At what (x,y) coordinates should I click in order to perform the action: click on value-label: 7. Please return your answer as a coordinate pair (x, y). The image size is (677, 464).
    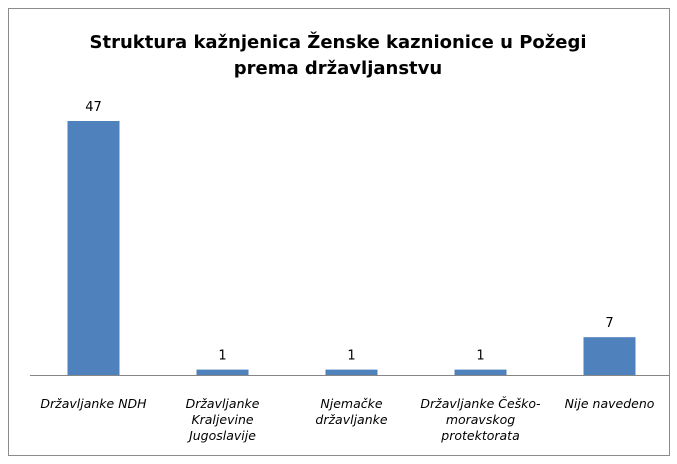
    Looking at the image, I should click on (609, 323).